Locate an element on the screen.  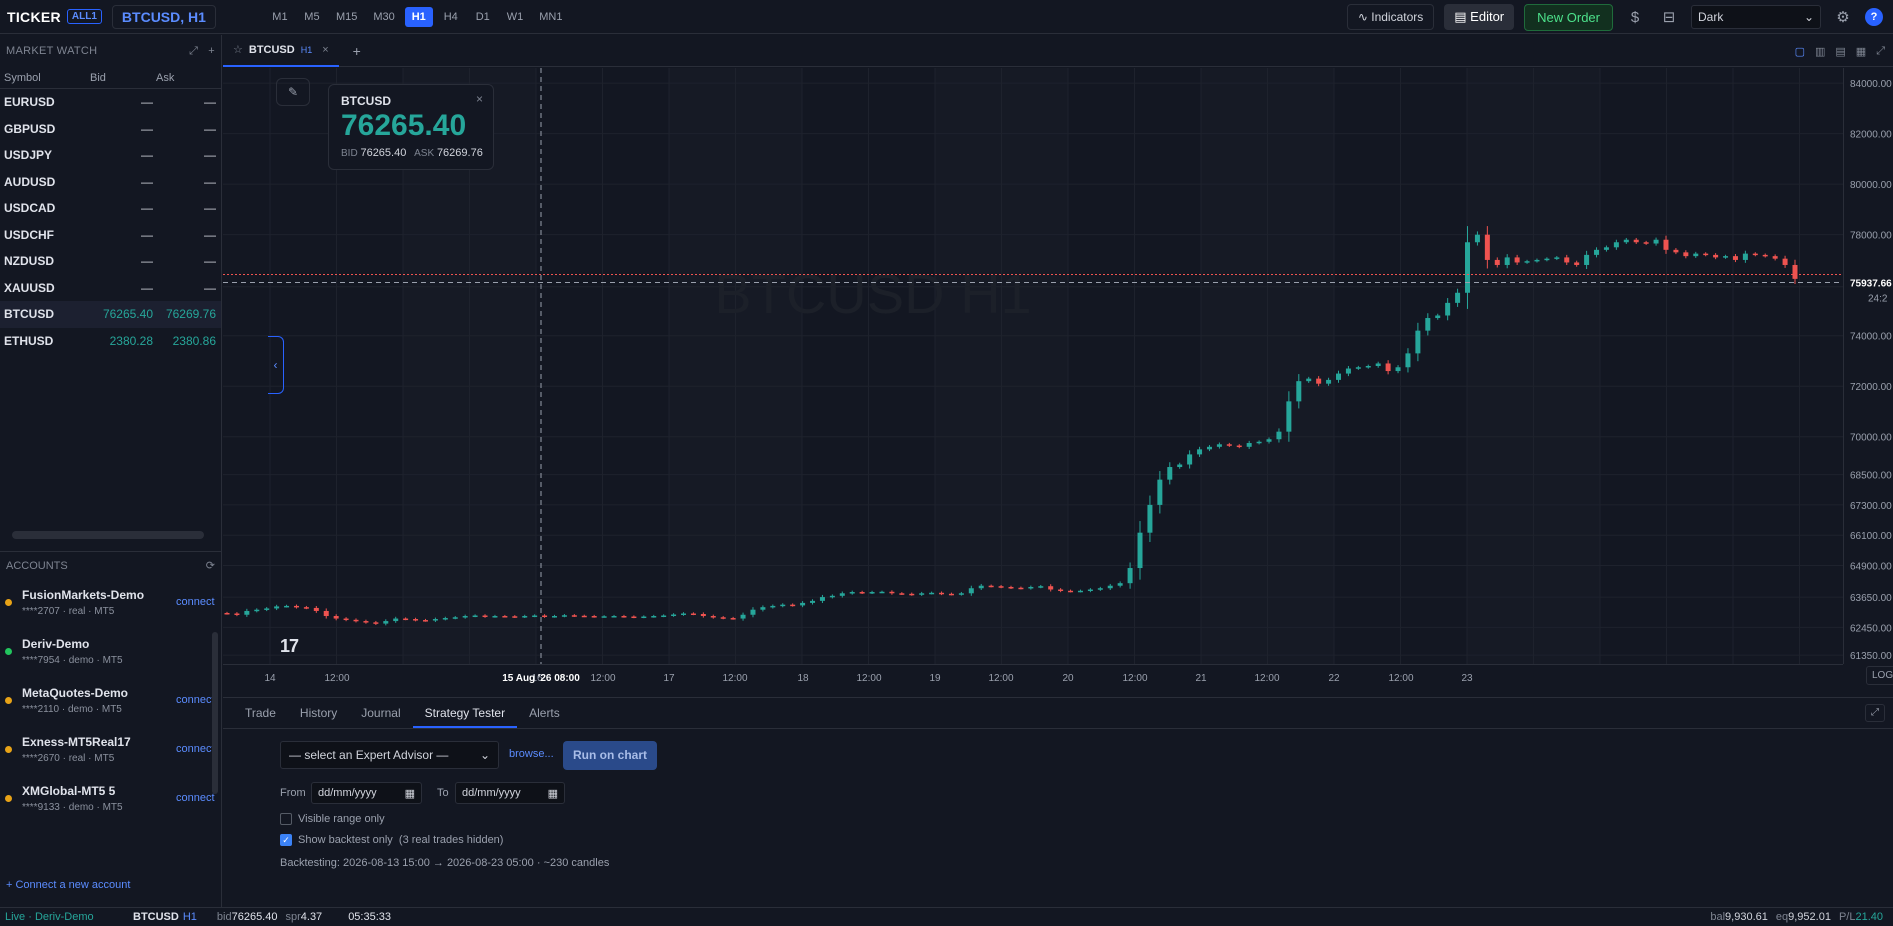
plus-icon: + is located at coordinates (211, 50).